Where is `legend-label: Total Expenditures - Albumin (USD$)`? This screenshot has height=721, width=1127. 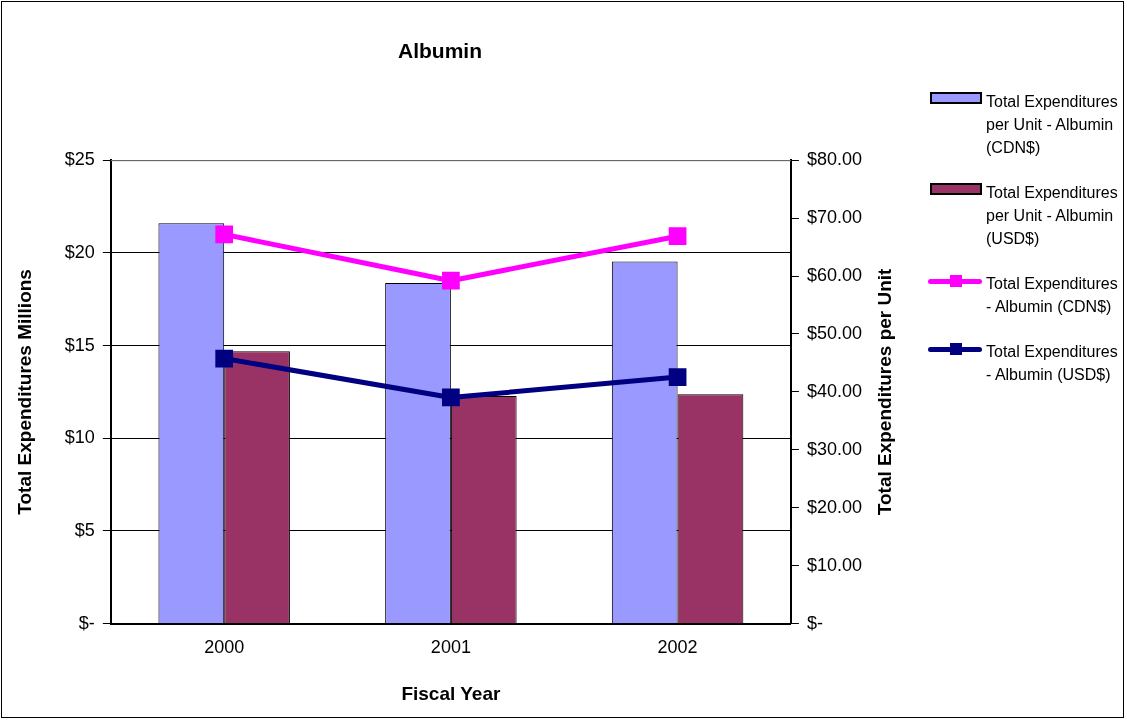
legend-label: Total Expenditures - Albumin (USD$) is located at coordinates (1052, 363).